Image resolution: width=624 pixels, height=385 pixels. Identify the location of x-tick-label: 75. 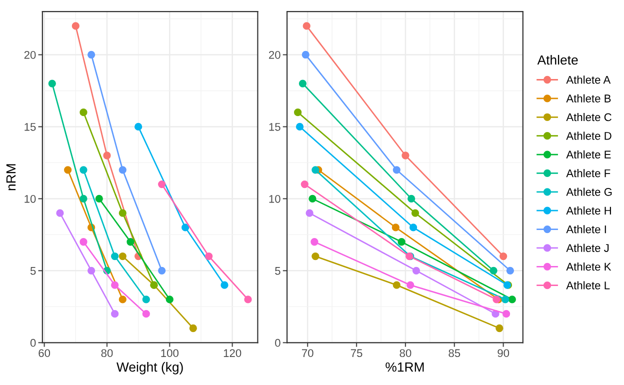
(356, 353).